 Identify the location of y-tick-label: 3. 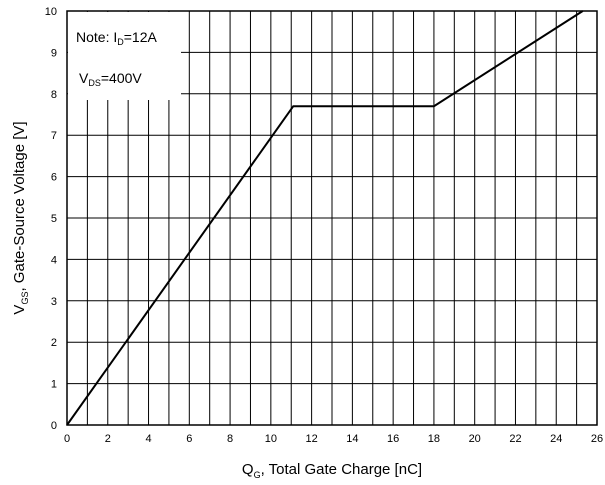
(54, 302).